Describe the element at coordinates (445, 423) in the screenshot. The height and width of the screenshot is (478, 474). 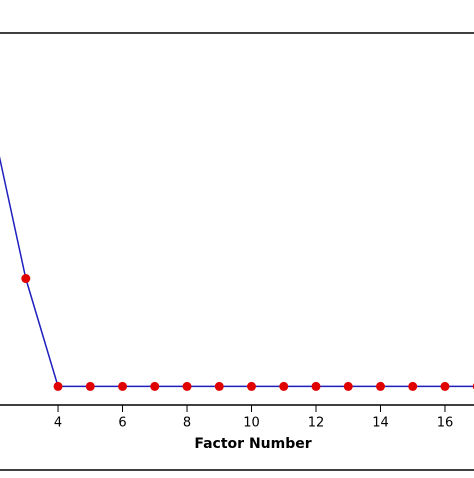
I see `x-tick-label: 16` at that location.